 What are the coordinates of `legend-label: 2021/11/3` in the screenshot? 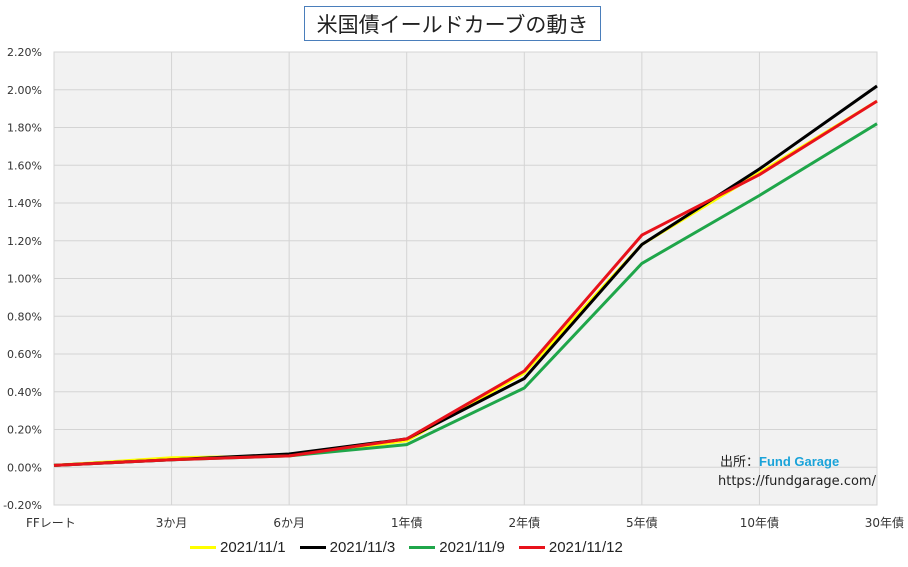 It's located at (362, 547).